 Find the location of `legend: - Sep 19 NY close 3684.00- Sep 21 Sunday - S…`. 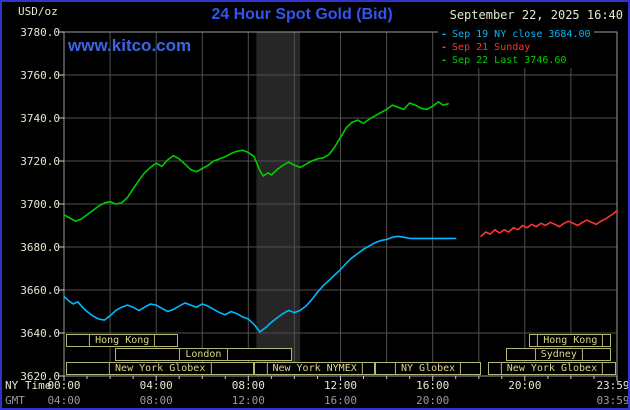

legend: - Sep 19 NY close 3684.00- Sep 21 Sunday - S… is located at coordinates (516, 47).